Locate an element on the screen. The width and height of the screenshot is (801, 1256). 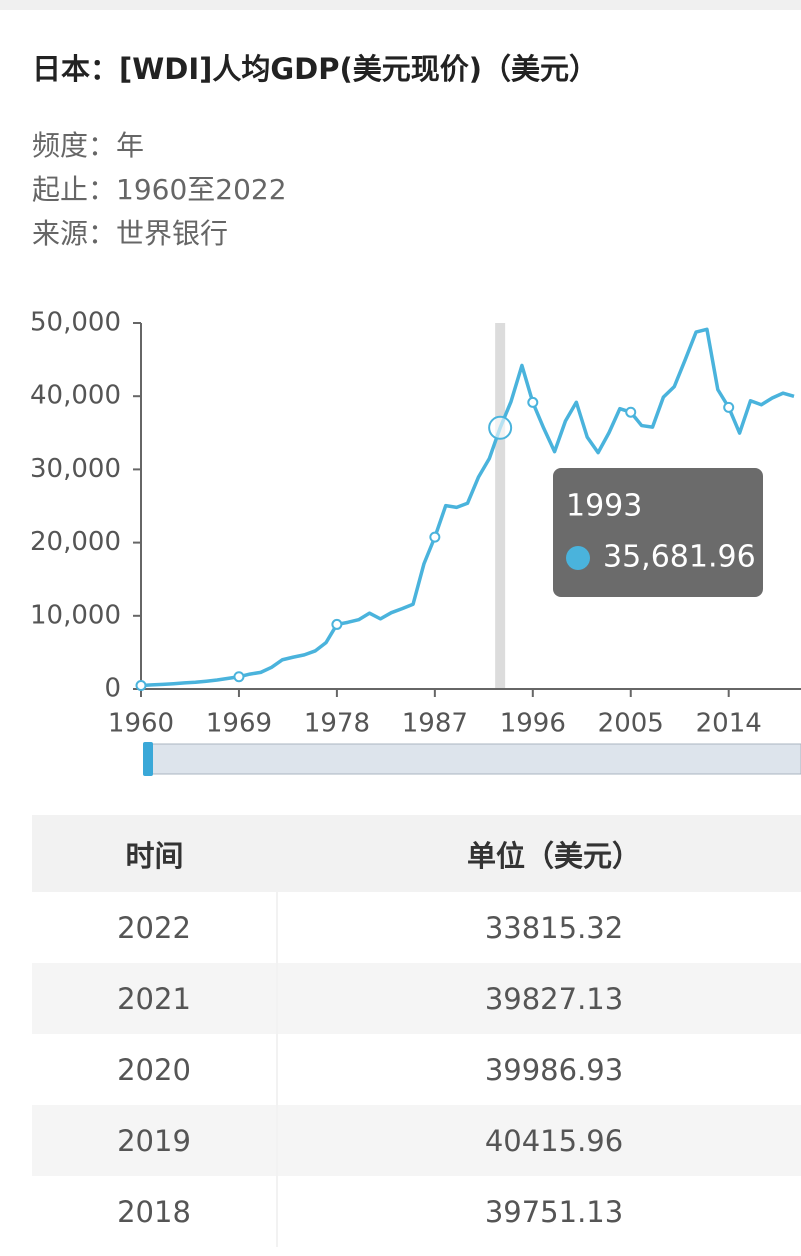
hover-point is located at coordinates (500, 427).